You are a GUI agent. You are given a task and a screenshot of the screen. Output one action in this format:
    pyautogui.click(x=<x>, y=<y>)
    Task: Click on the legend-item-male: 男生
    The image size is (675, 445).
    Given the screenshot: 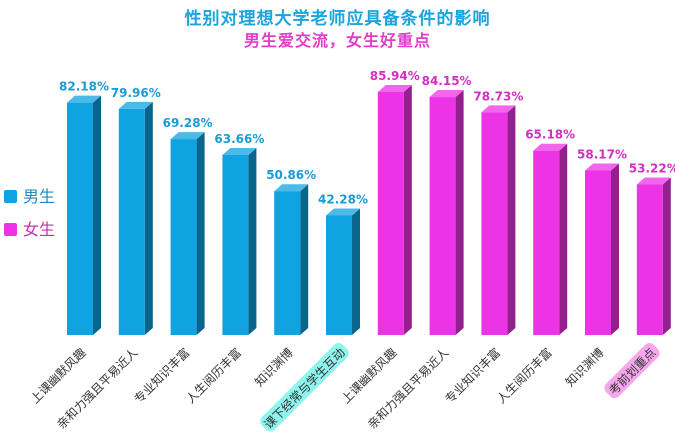 What is the action you would take?
    pyautogui.click(x=29, y=195)
    